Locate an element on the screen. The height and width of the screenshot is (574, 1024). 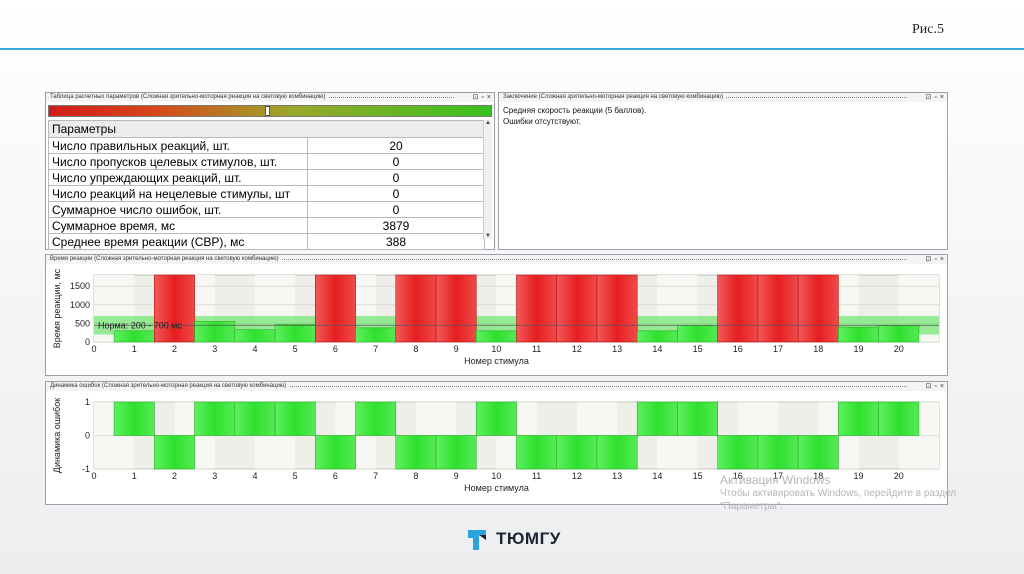
x-tick-label: 11 is located at coordinates (536, 349).